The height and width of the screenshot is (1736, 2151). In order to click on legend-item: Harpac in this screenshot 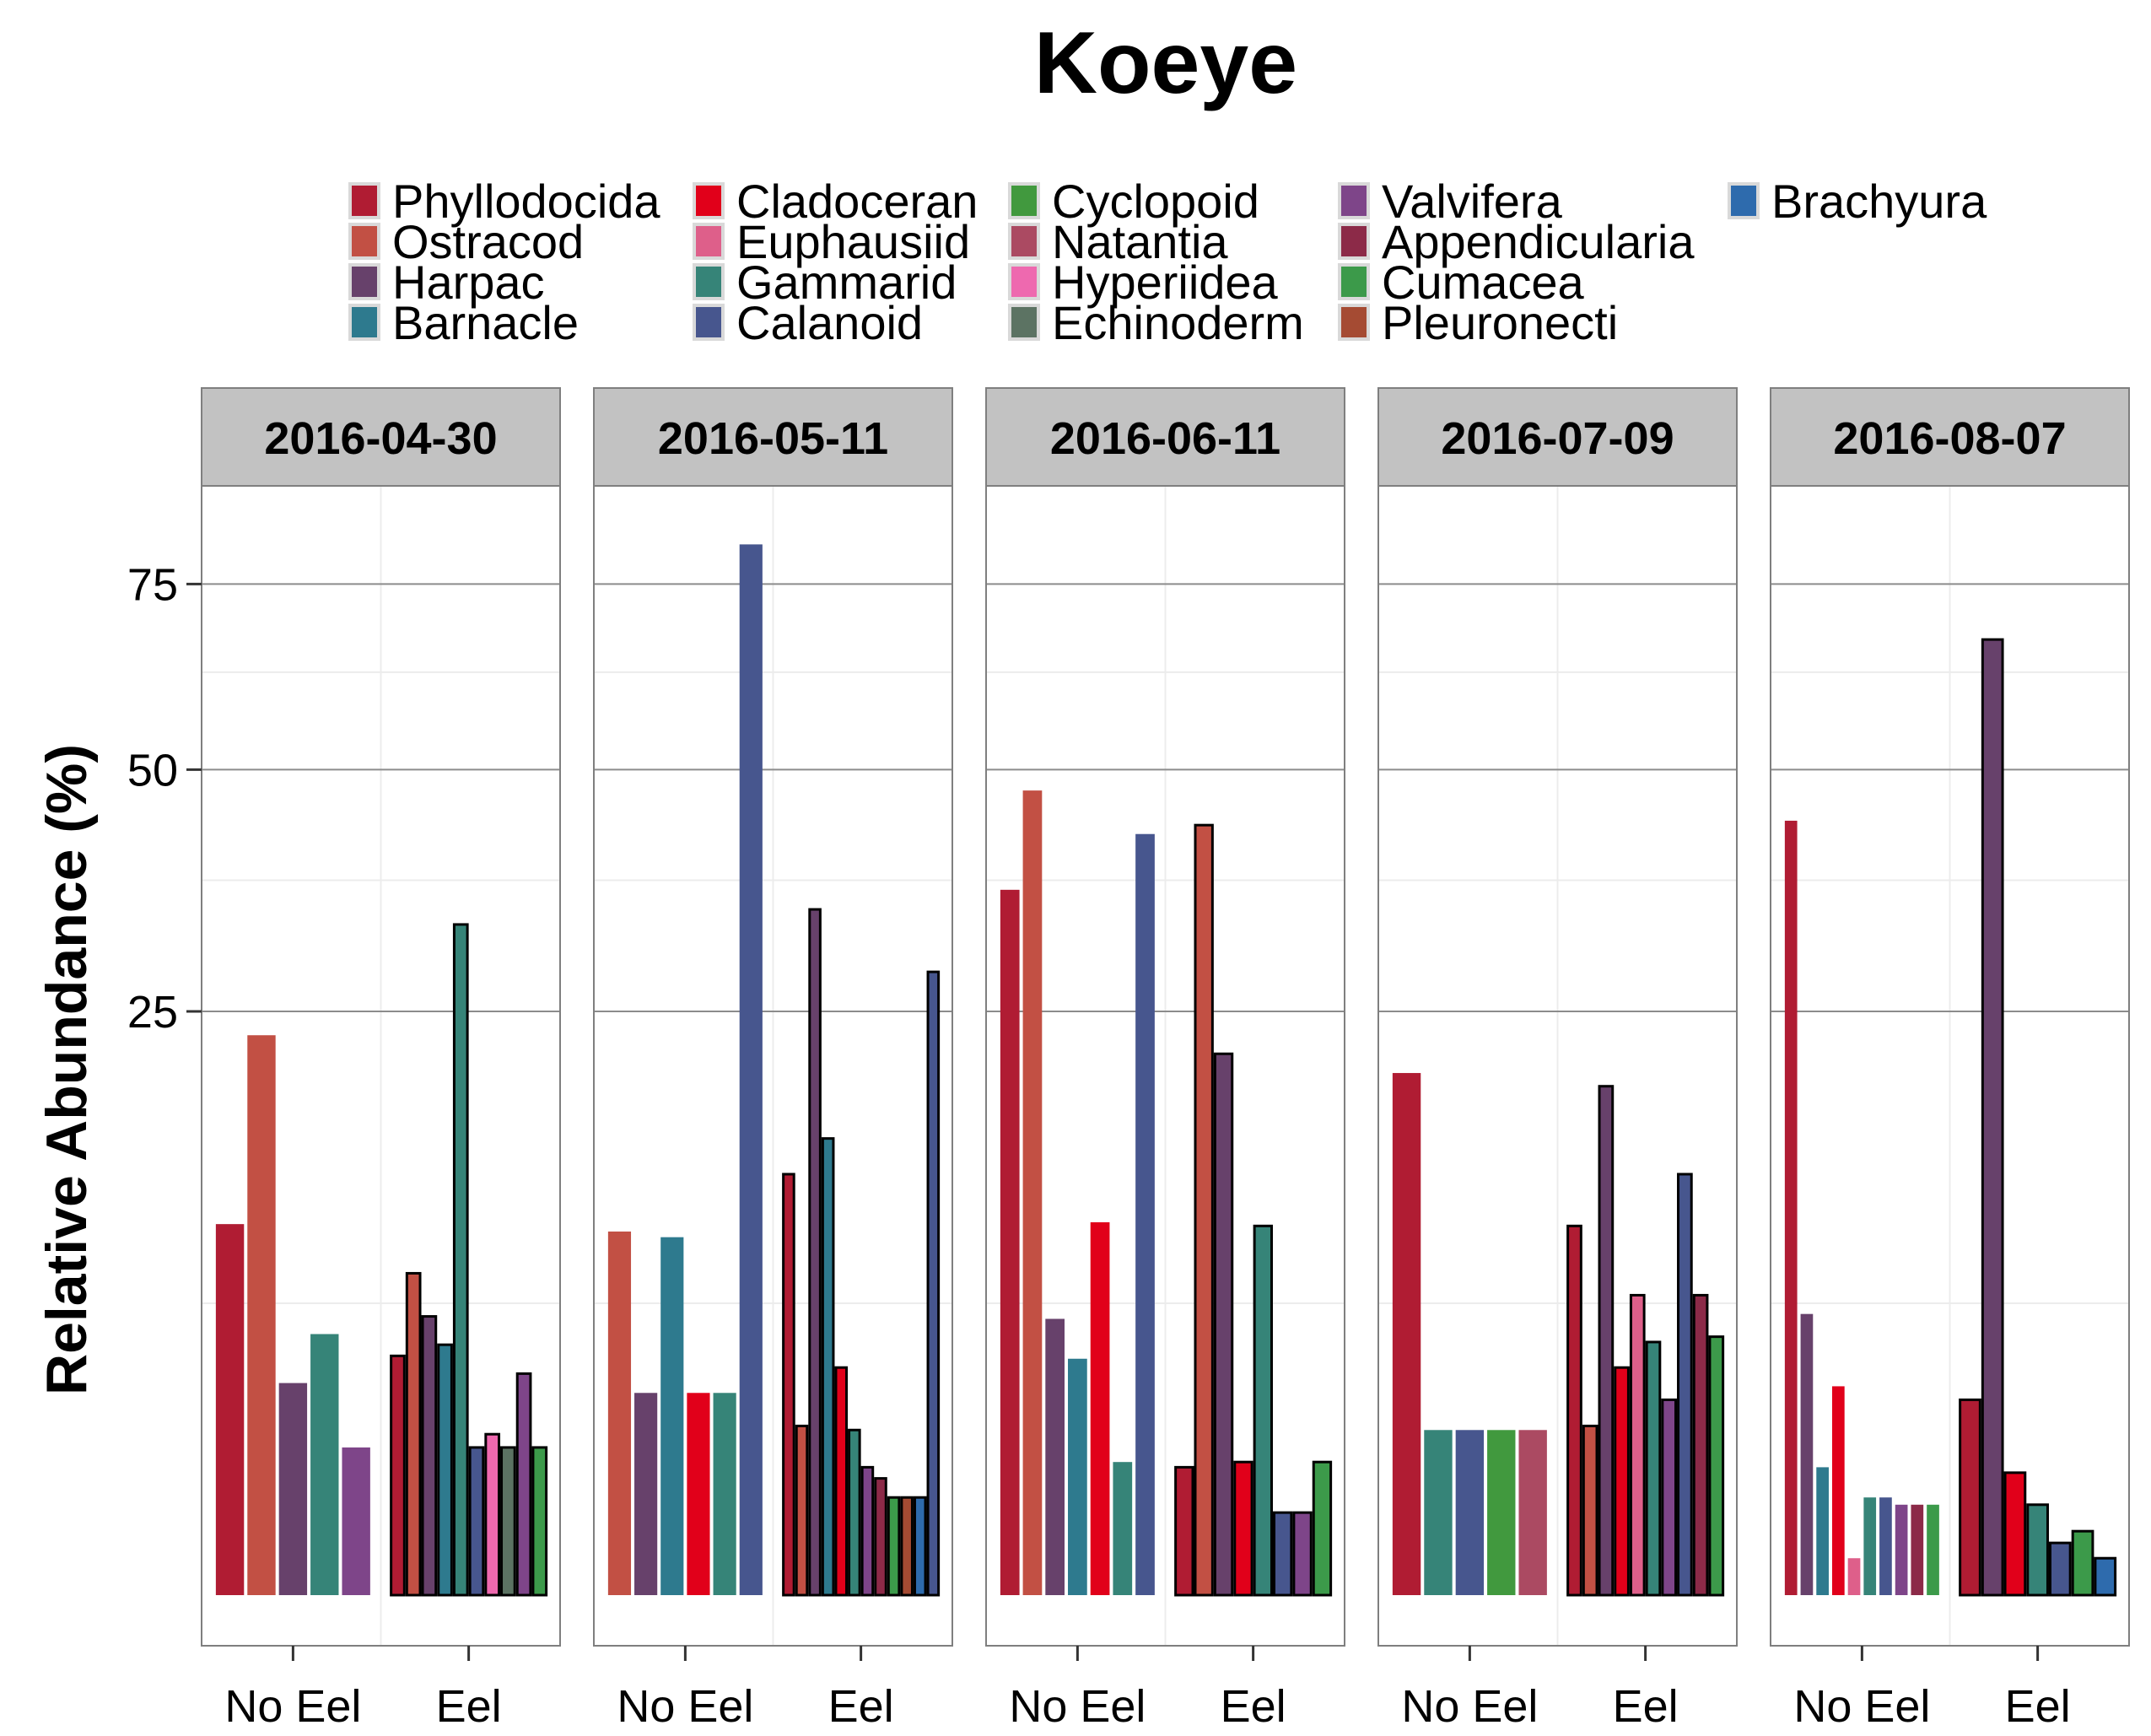, I will do `click(446, 283)`.